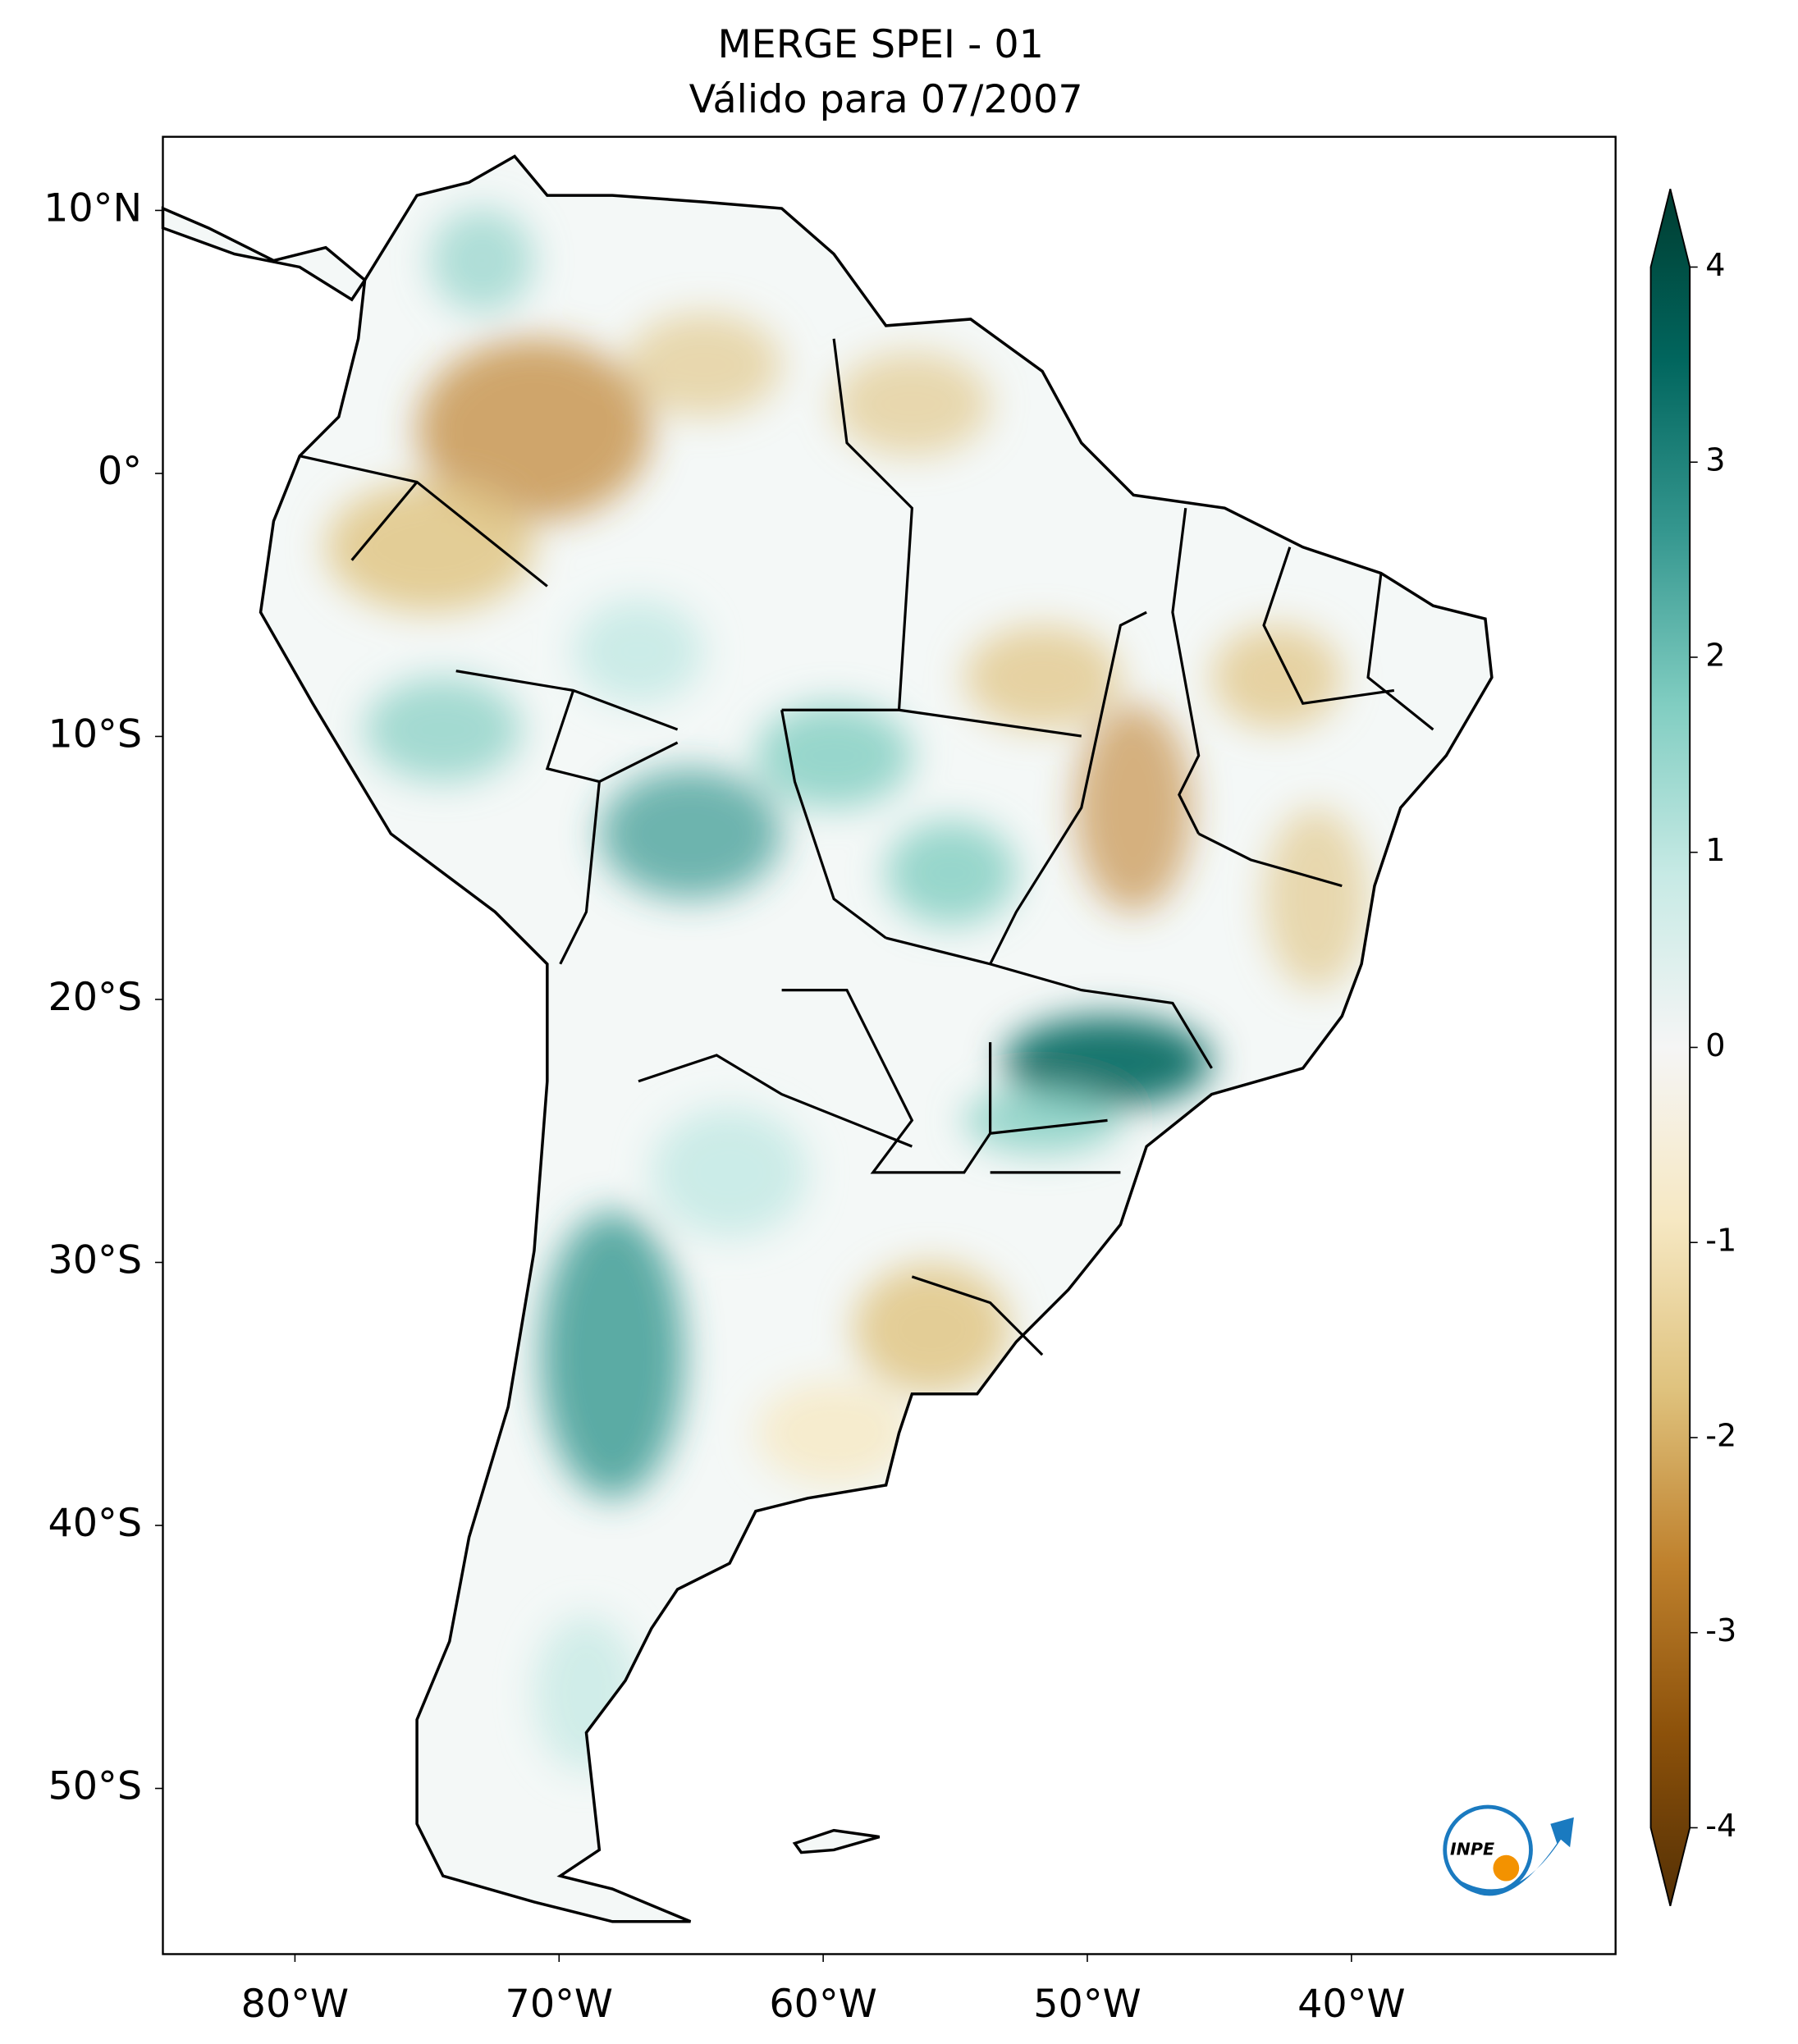 This screenshot has height=2044, width=1798. I want to click on x-tick-label: 40°W, so click(1351, 2005).